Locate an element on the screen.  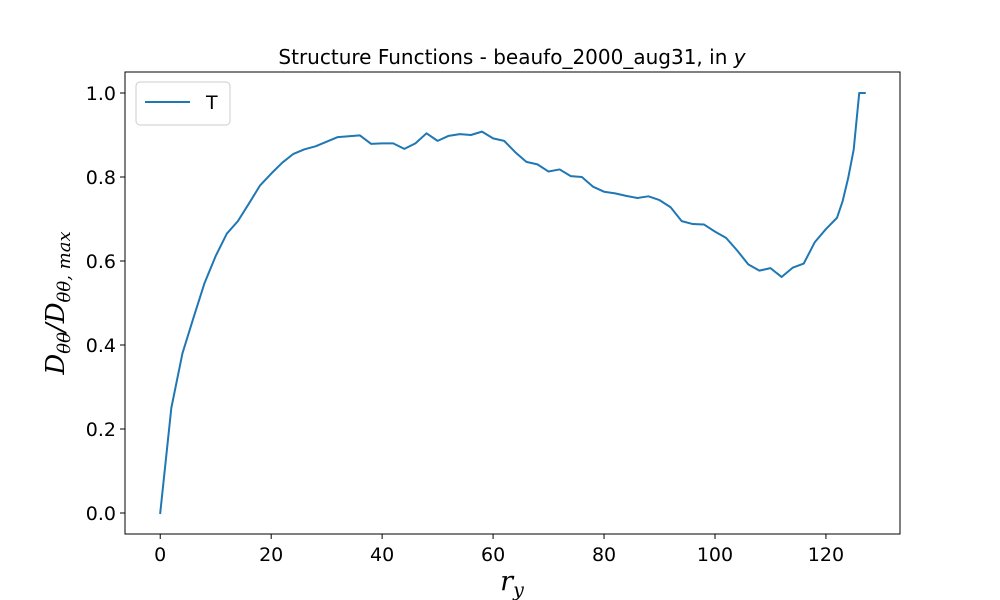
x-tick-label: 0 is located at coordinates (160, 555).